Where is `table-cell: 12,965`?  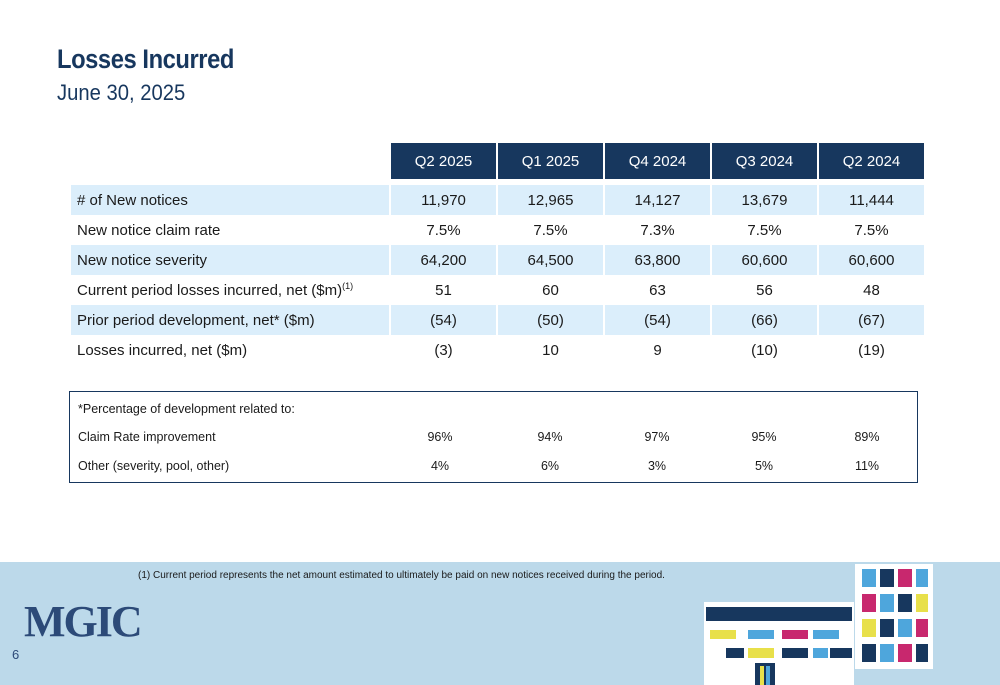
table-cell: 12,965 is located at coordinates (550, 200).